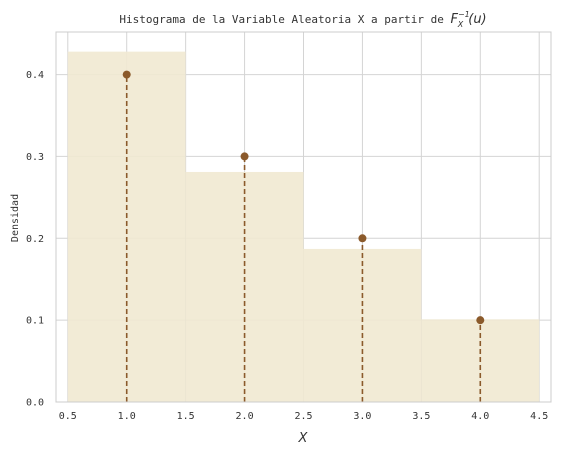 The width and height of the screenshot is (561, 453). What do you see at coordinates (464, 14) in the screenshot?
I see `chart-title-math-sup: −1` at bounding box center [464, 14].